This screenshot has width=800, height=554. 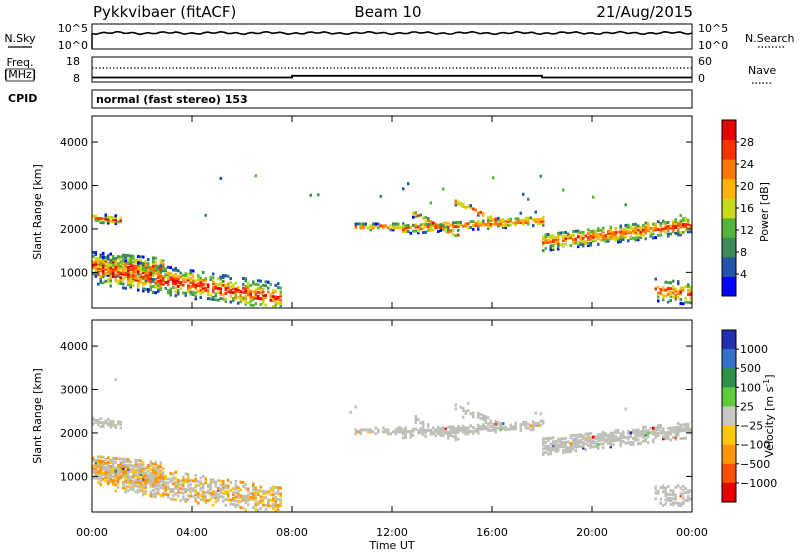 I want to click on nsky-panel: 10^5 10^0 10^5 10^0 N.Sky N.Search, so click(x=399, y=37).